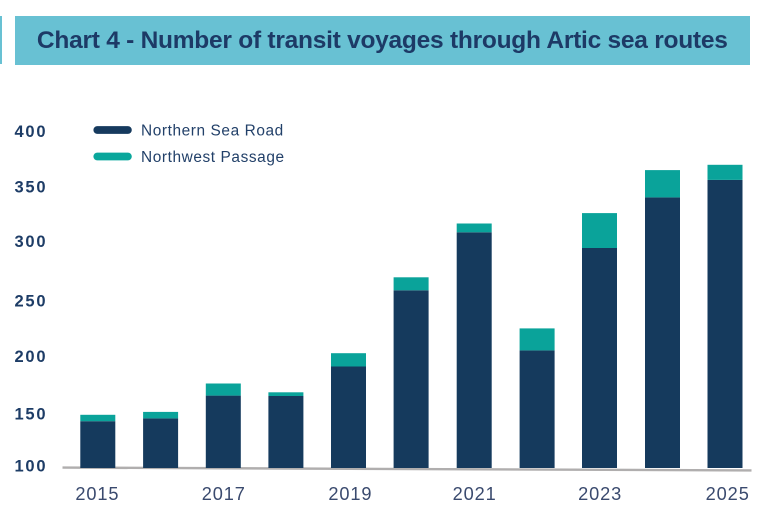 The image size is (772, 520). I want to click on svg-text: 150, so click(30, 415).